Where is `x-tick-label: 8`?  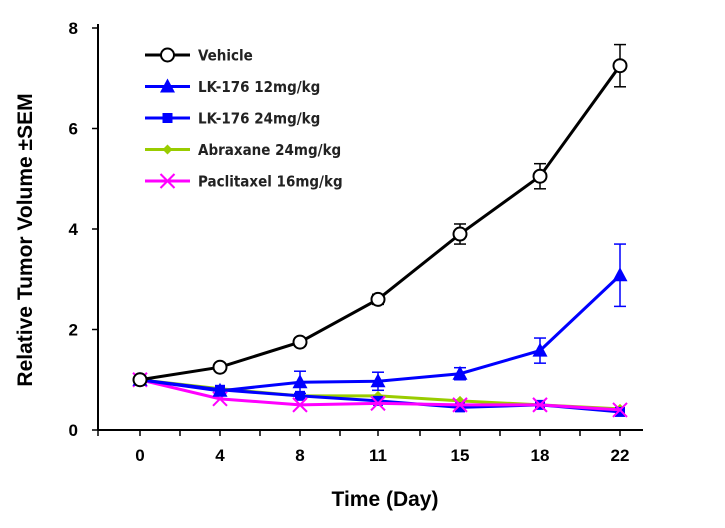
x-tick-label: 8 is located at coordinates (299, 455).